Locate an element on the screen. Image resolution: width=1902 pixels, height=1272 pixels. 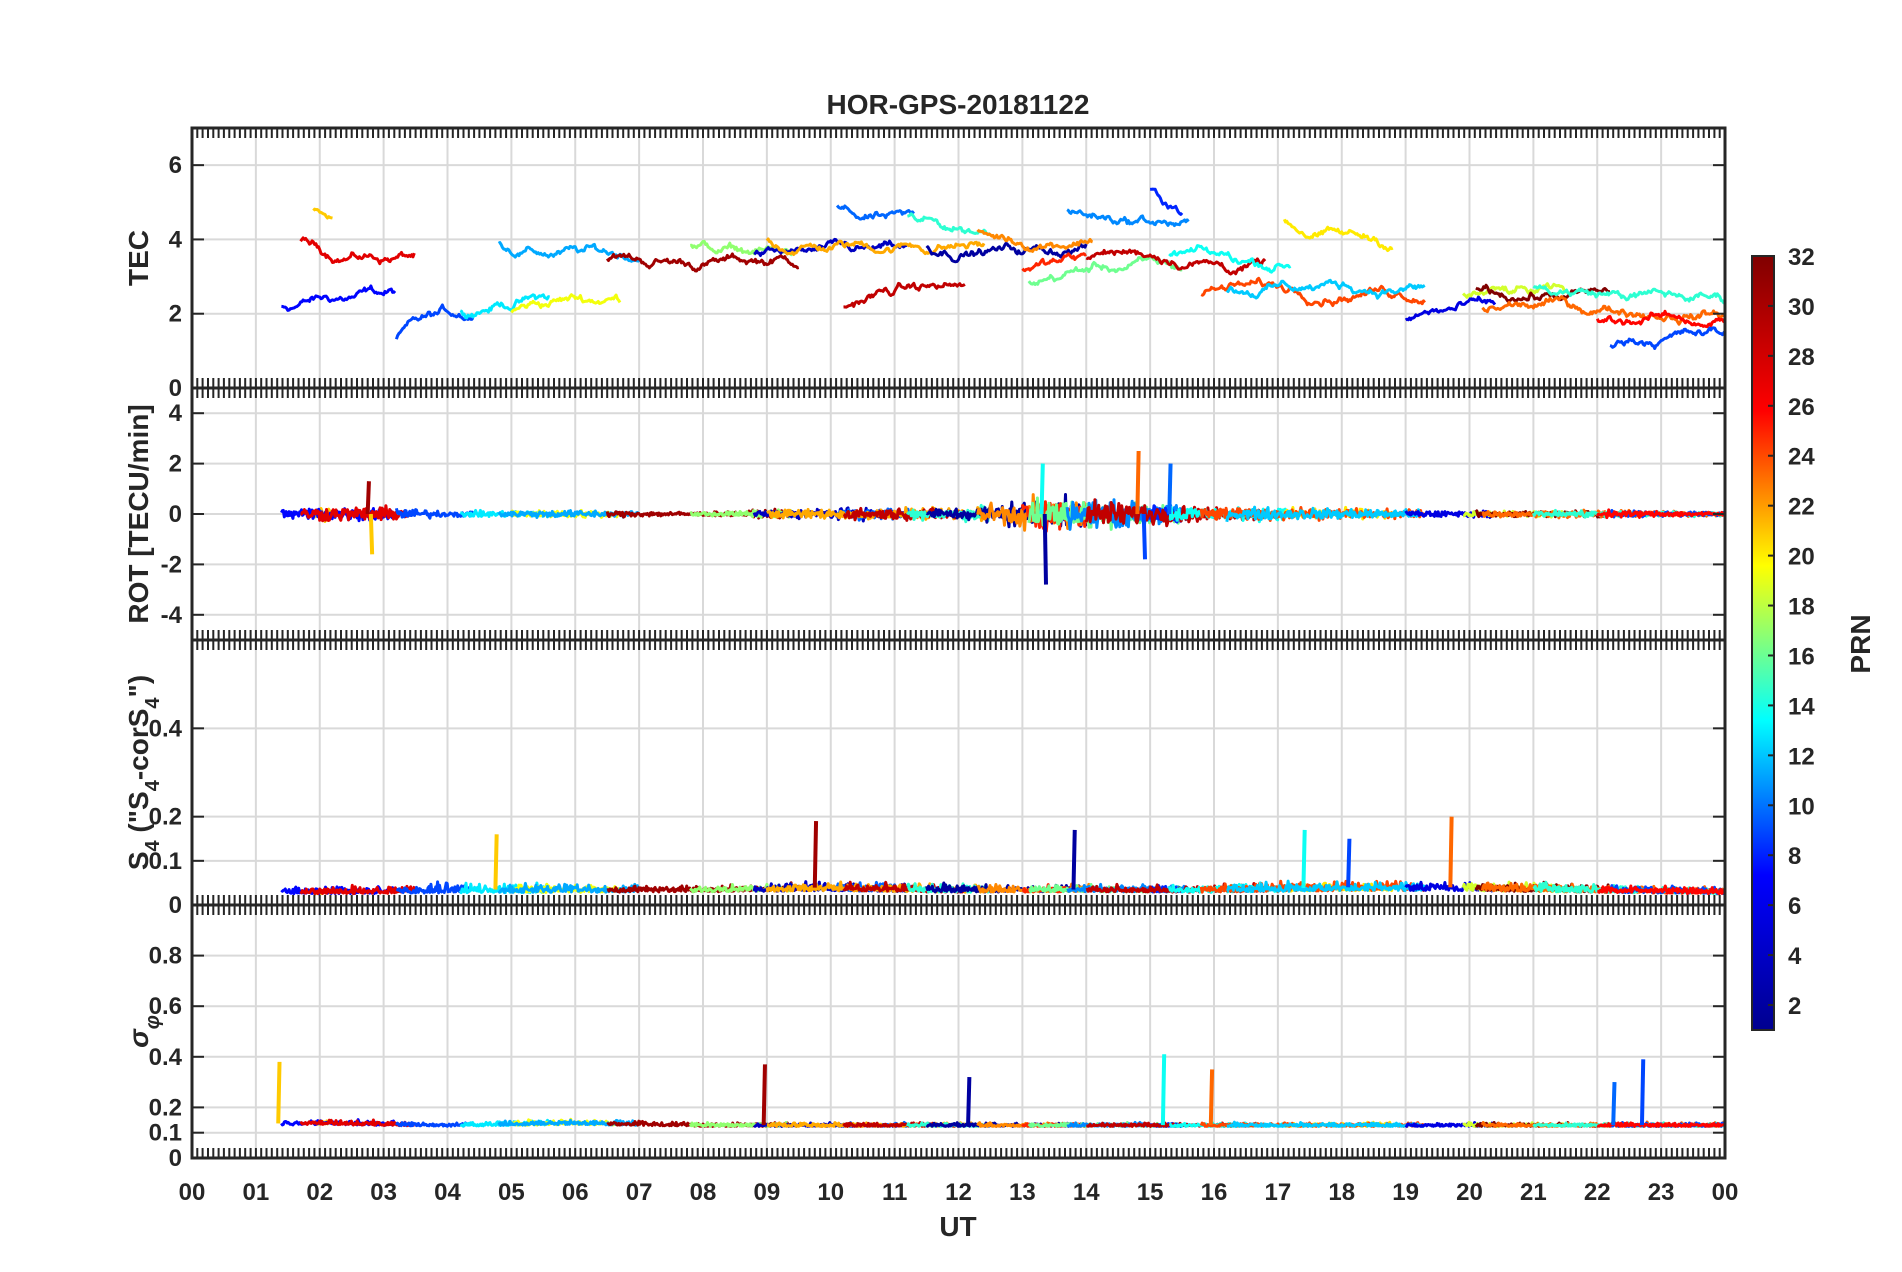
x-axis-label: UT is located at coordinates (957, 1226).